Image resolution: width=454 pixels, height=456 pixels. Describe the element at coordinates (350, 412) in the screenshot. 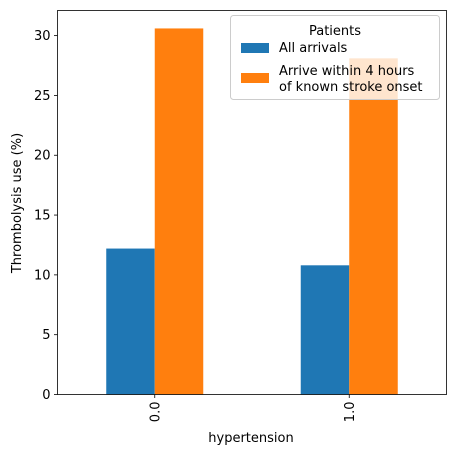

I see `x-tick-label-1: 1.0` at that location.